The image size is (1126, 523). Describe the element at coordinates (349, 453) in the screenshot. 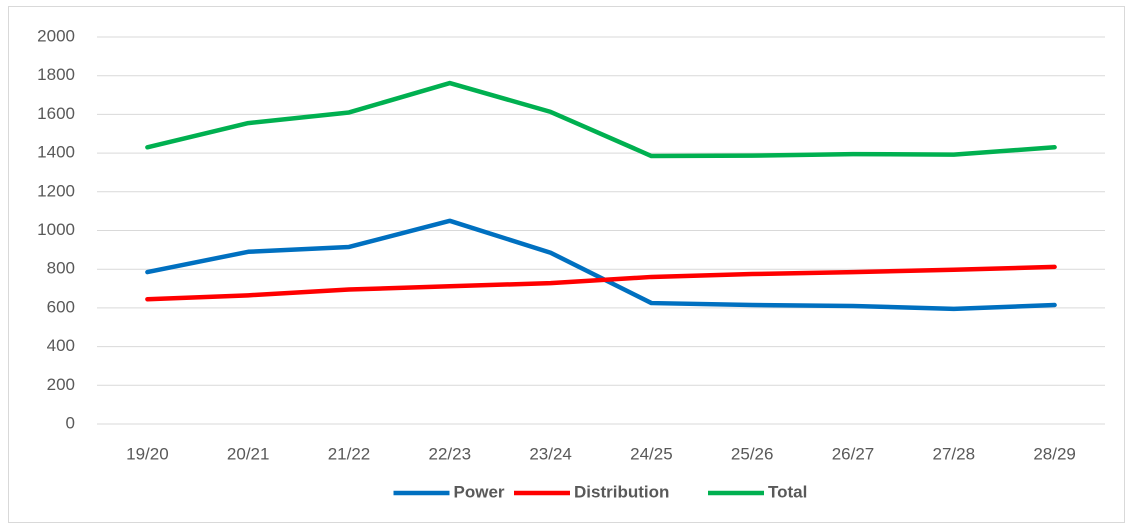

I see `x-tick-label: 21/22` at that location.